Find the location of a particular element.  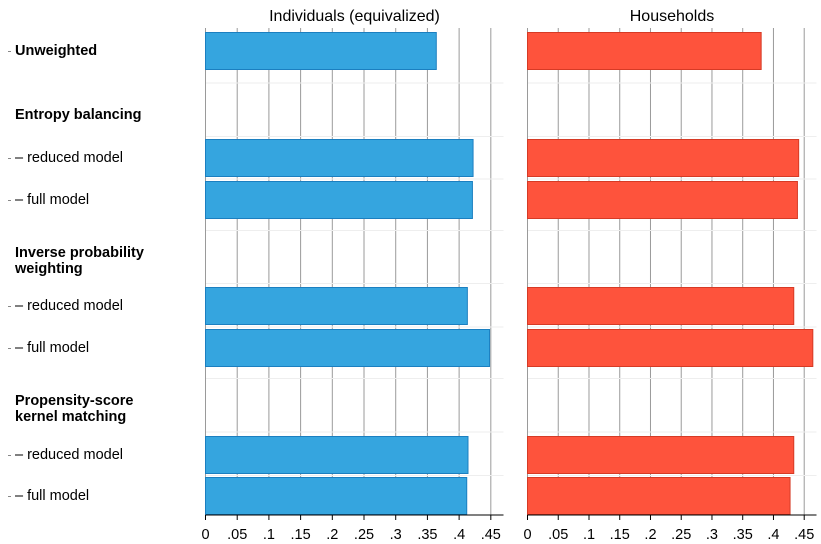

row-label: Entropy balancing is located at coordinates (78, 115).